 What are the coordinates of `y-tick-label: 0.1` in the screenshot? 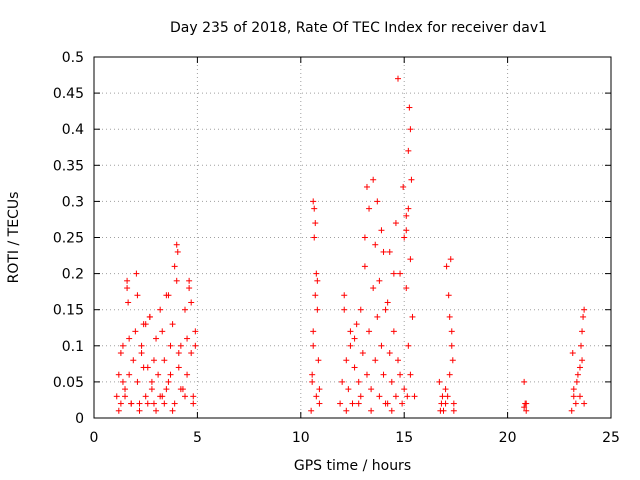 It's located at (73, 347).